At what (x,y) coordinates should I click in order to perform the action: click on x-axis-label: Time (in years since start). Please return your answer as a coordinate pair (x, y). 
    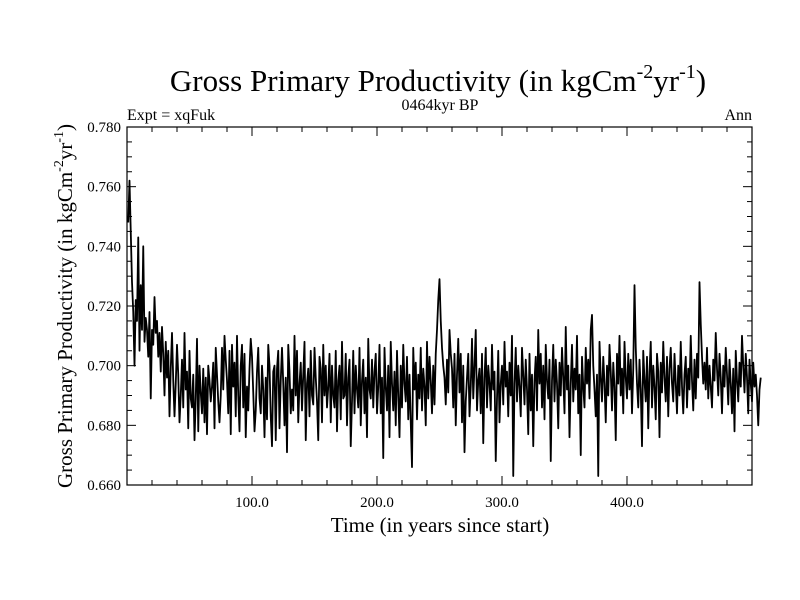
    Looking at the image, I should click on (440, 525).